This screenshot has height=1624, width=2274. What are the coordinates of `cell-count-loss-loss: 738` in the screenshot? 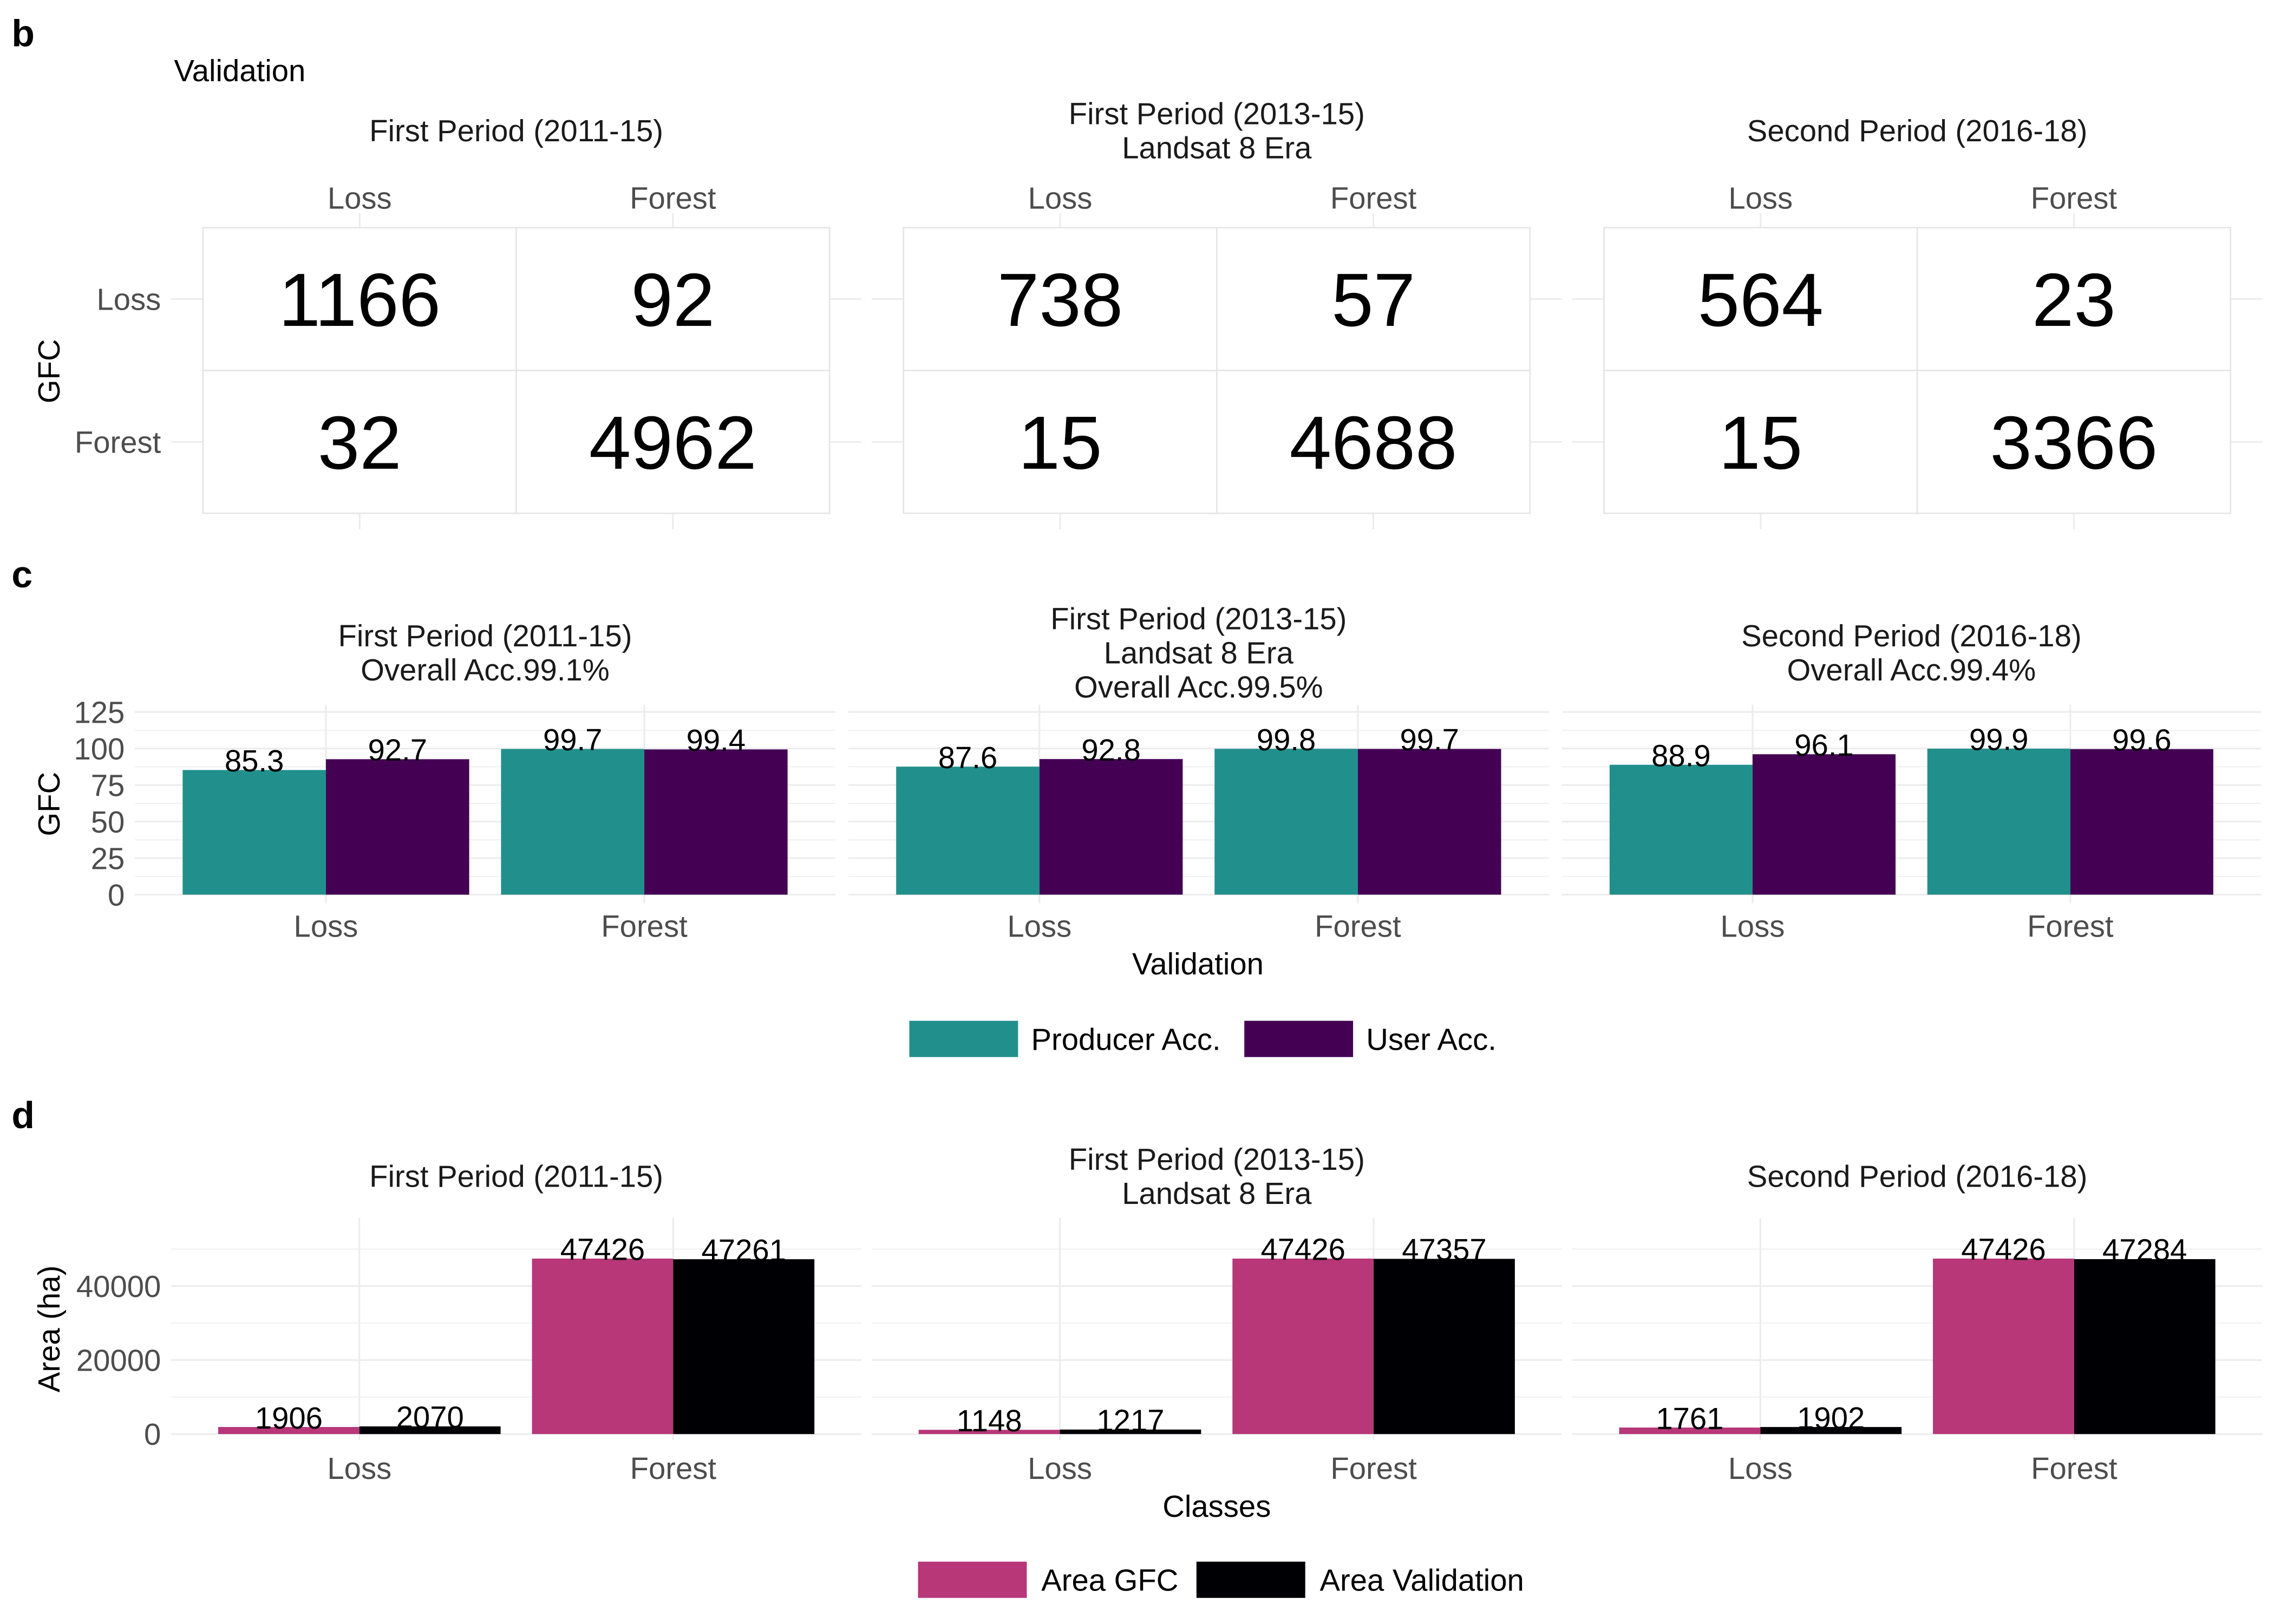 It's located at (1060, 300).